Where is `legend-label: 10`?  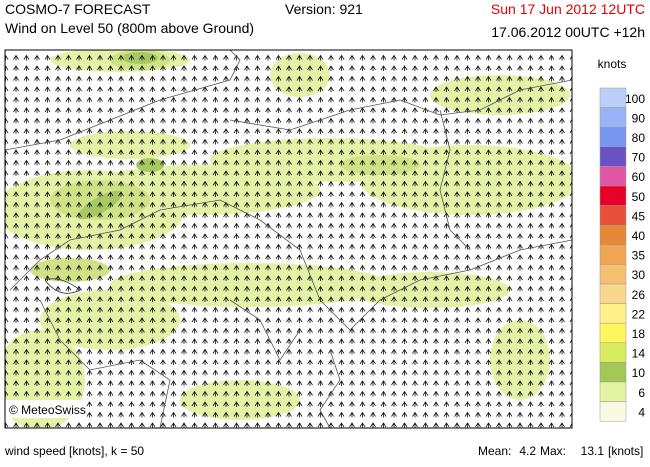 legend-label: 10 is located at coordinates (639, 373).